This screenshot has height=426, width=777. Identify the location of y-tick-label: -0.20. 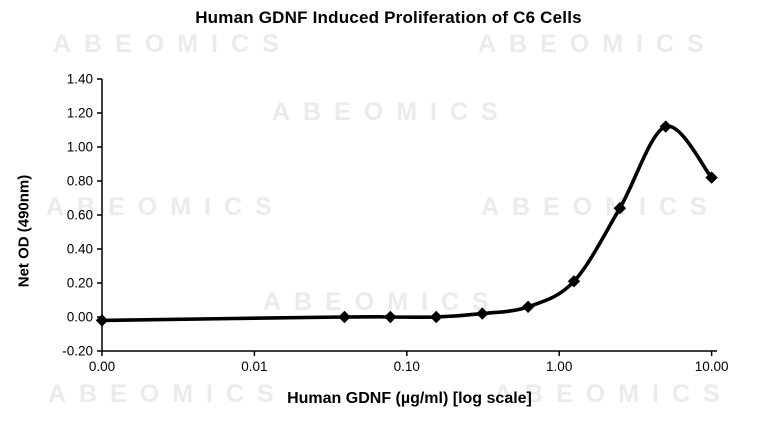
(77, 351).